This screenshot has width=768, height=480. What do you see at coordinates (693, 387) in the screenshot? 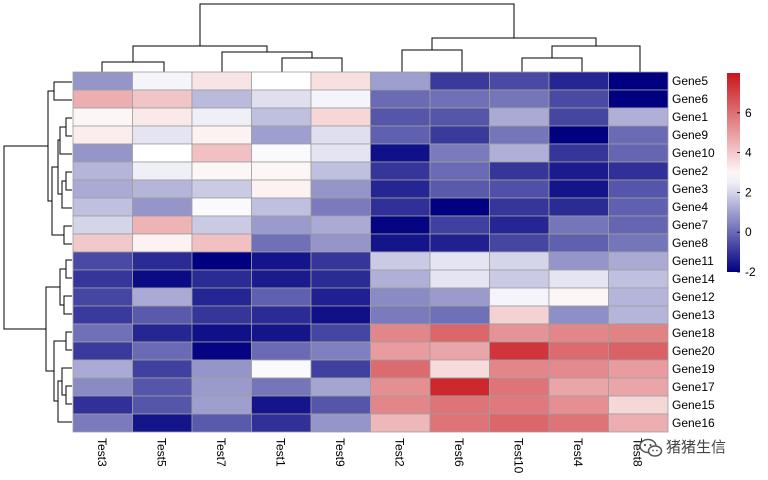
I see `row-label: Gene17` at bounding box center [693, 387].